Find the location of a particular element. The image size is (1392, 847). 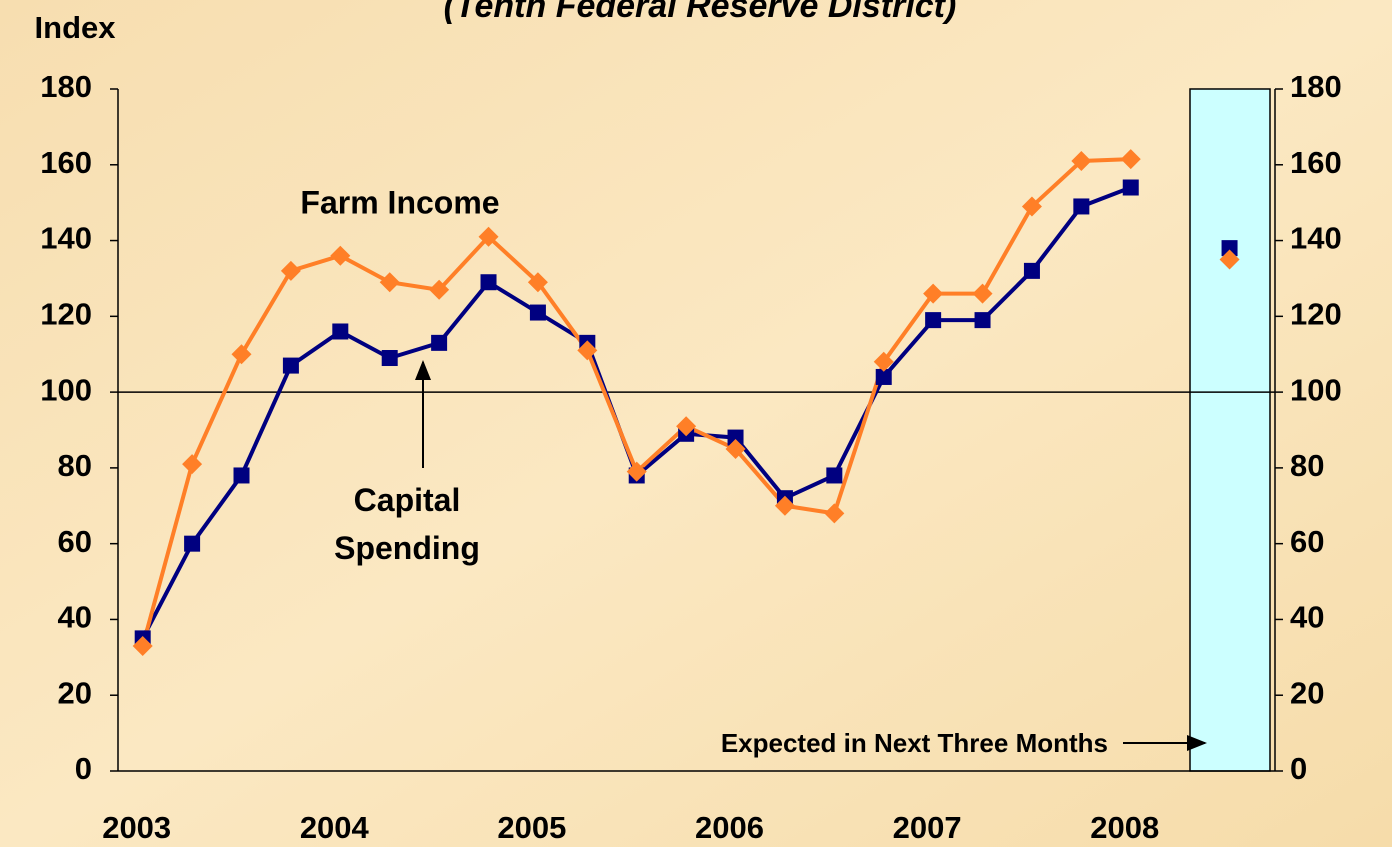

series-label-line: Capital is located at coordinates (407, 500).